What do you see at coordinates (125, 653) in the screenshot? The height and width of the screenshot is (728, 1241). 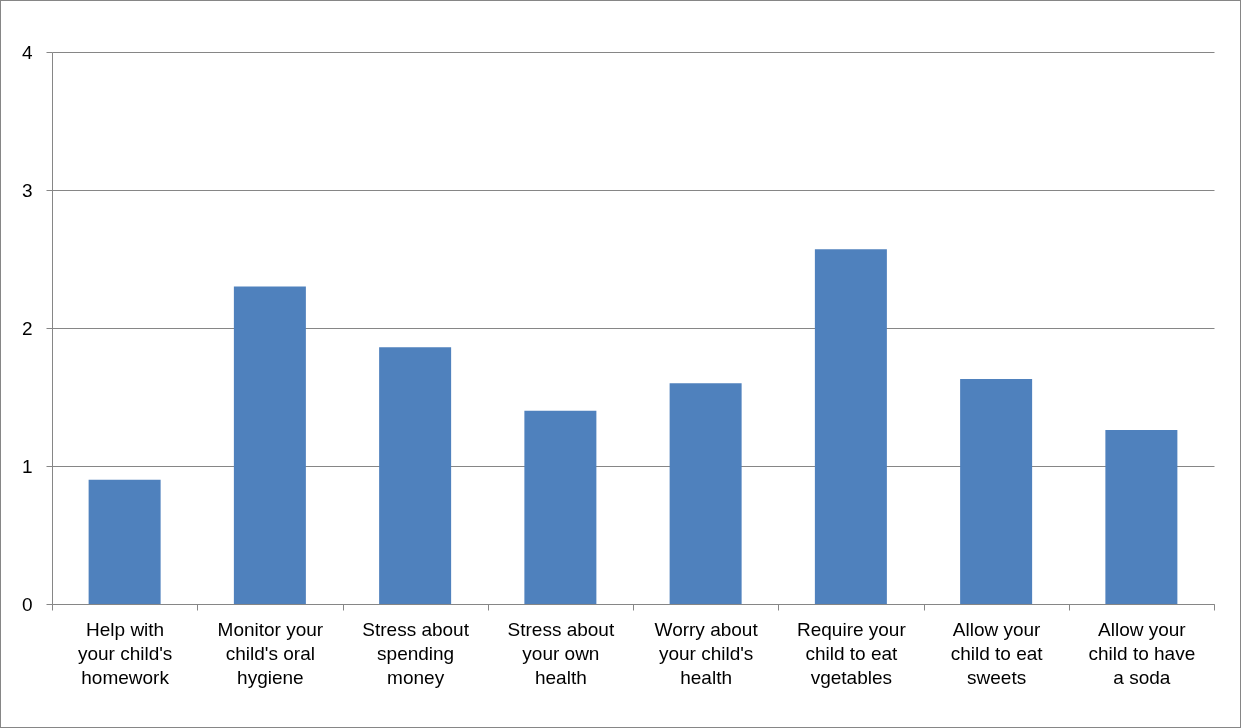 I see `x-tick-label: Help with your child's homework` at bounding box center [125, 653].